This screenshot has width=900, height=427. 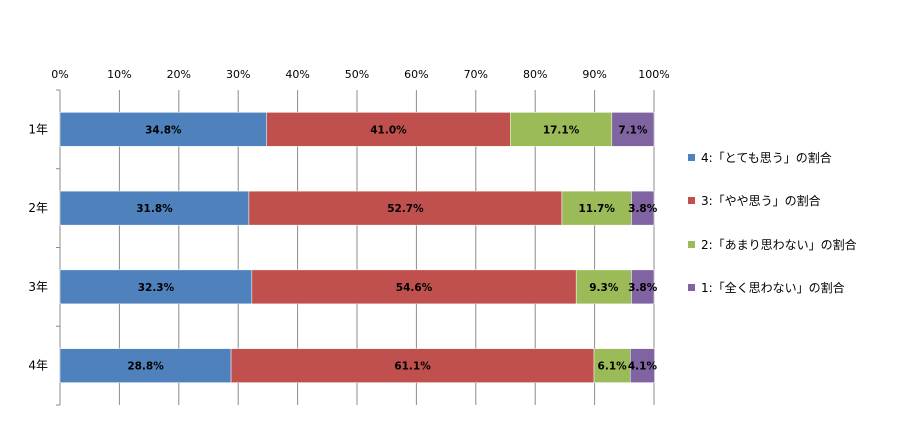 I want to click on data-label: 54.6%, so click(x=414, y=288).